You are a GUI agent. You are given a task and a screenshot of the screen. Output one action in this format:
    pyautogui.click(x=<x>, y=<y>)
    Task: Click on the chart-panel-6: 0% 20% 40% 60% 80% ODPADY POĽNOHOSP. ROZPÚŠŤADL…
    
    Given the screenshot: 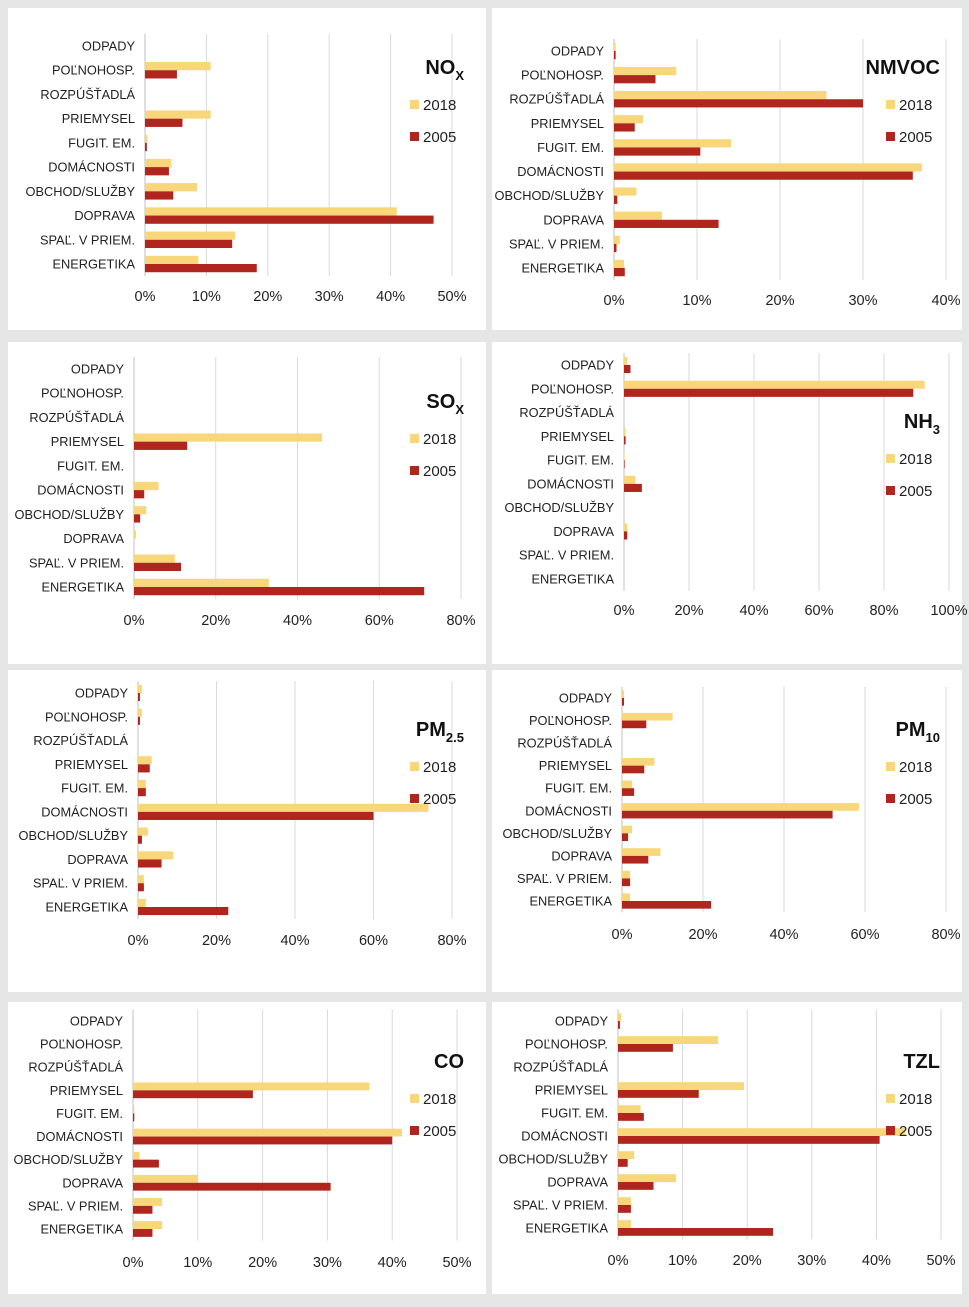 What is the action you would take?
    pyautogui.click(x=727, y=831)
    